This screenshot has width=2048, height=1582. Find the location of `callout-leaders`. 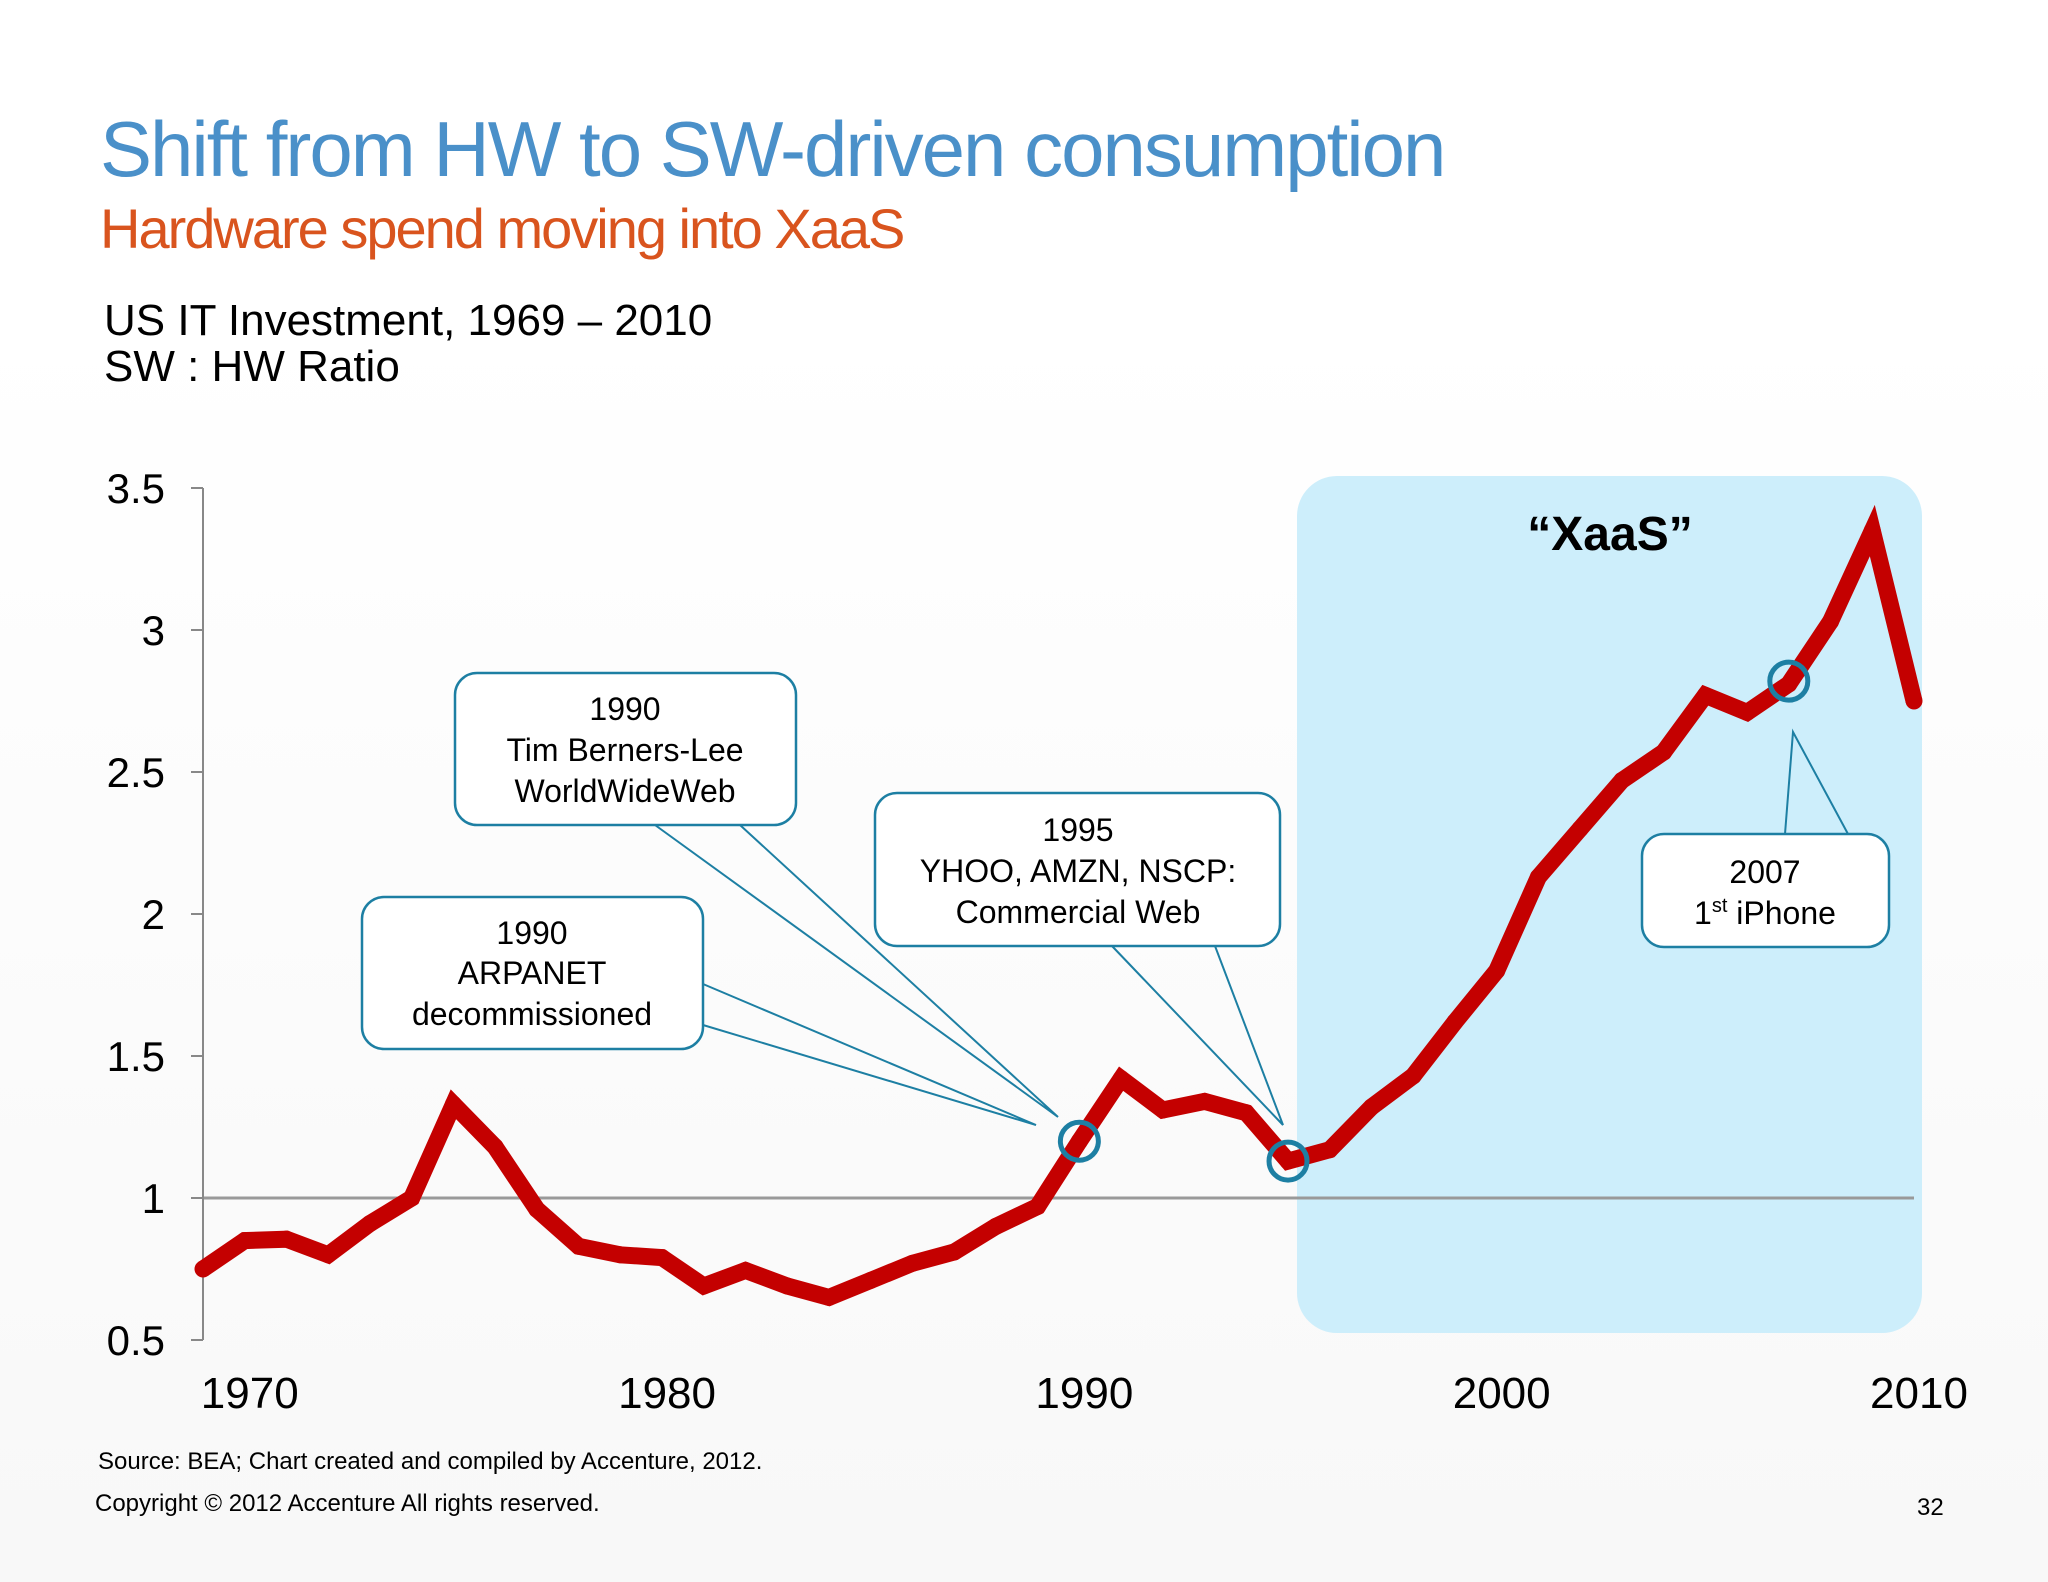

callout-leaders is located at coordinates (1251, 927).